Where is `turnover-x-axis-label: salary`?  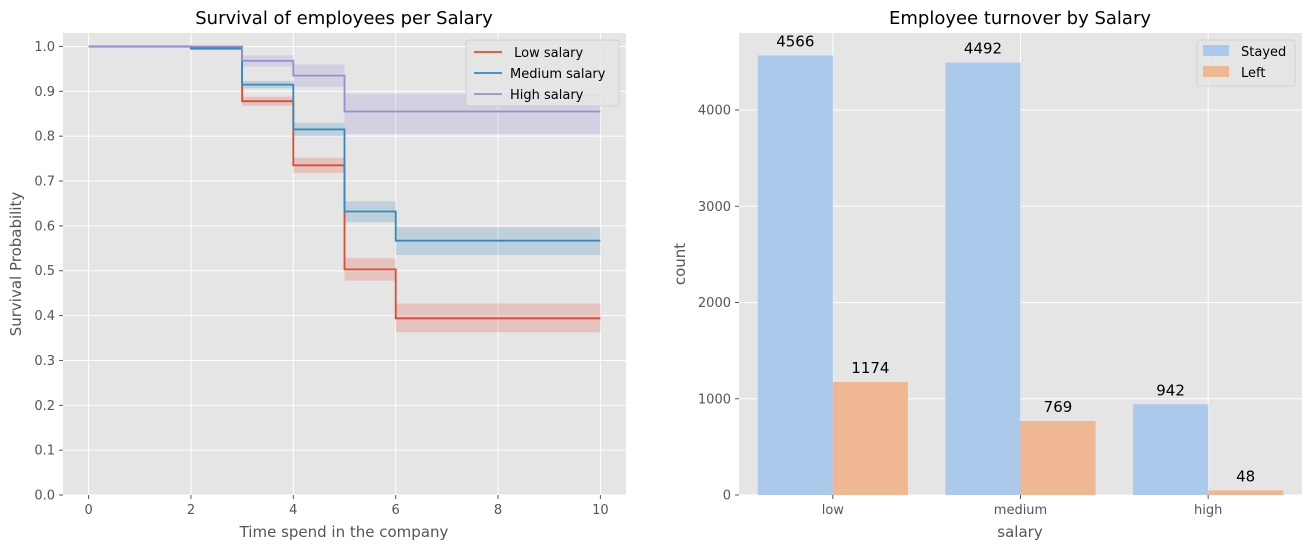 turnover-x-axis-label: salary is located at coordinates (1020, 532).